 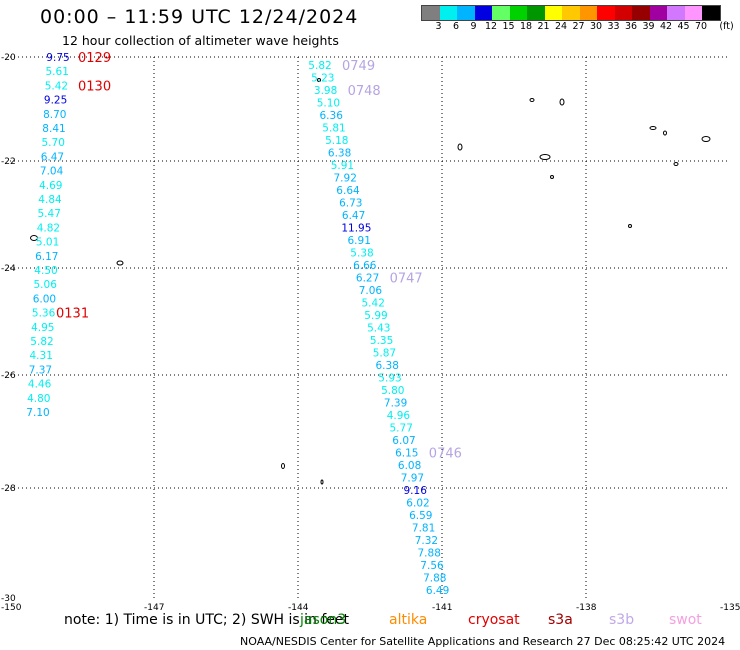 I want to click on wave-height-label: 5.77, so click(x=401, y=429).